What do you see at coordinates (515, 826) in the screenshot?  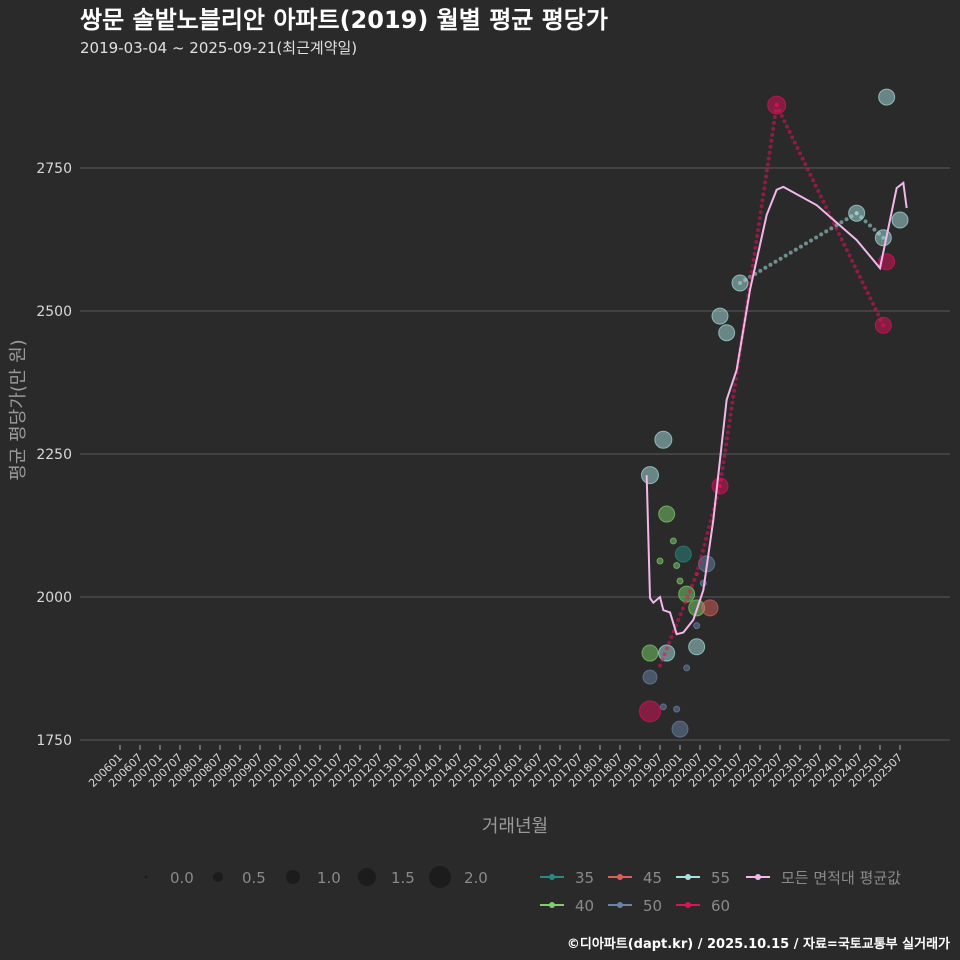 I see `x-axis-title: 거래년월` at bounding box center [515, 826].